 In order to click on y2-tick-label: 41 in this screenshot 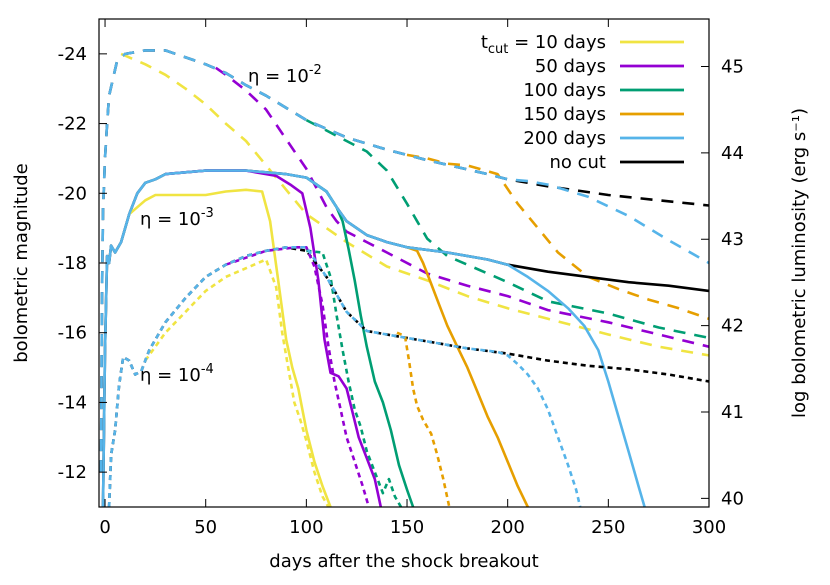, I will do `click(732, 412)`.